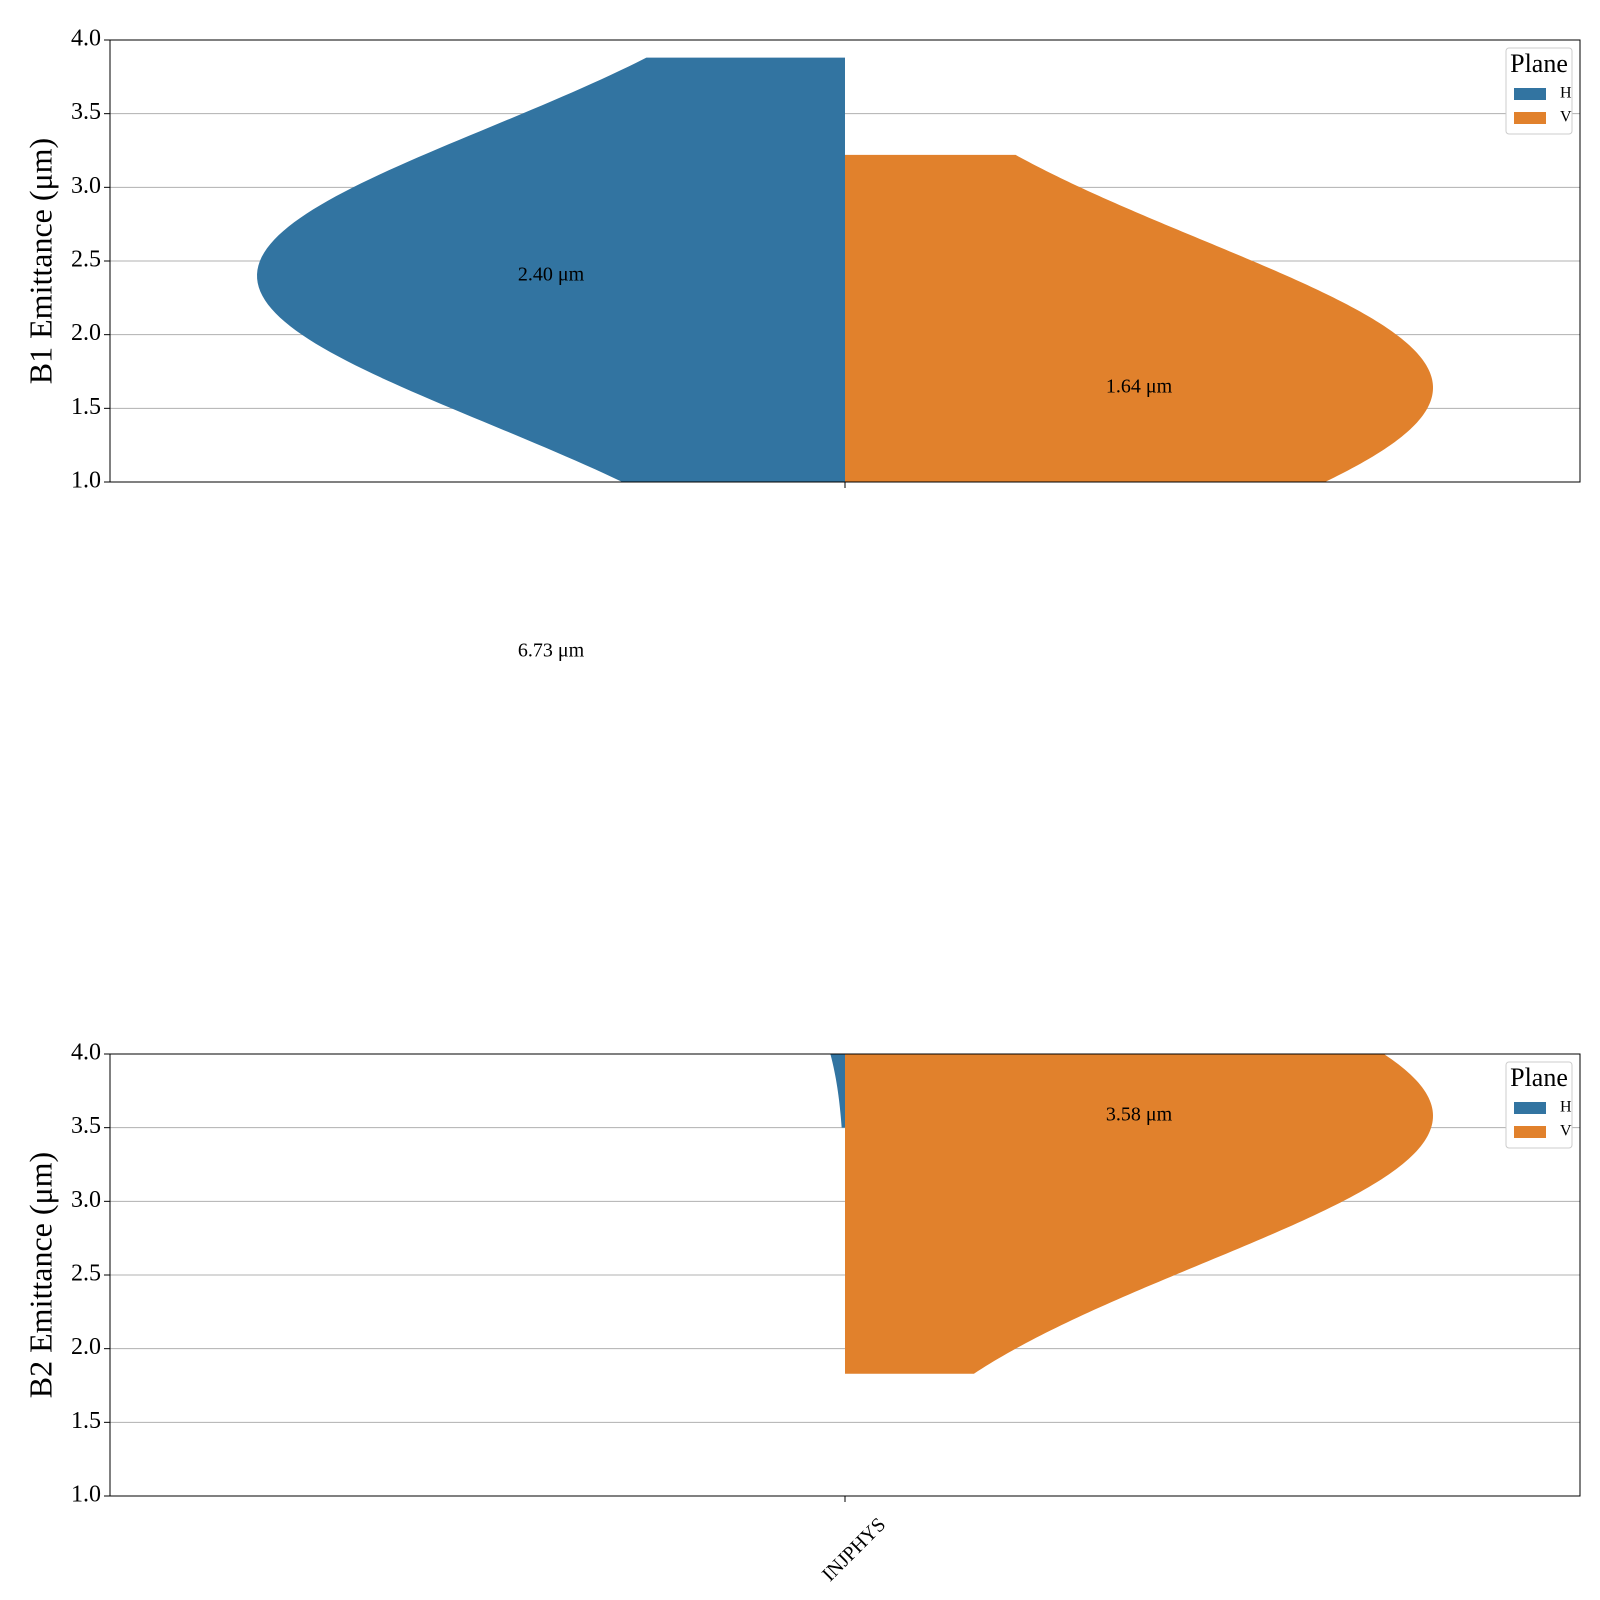 This screenshot has height=1600, width=1600. I want to click on median-label-h: 6.73 μm, so click(551, 650).